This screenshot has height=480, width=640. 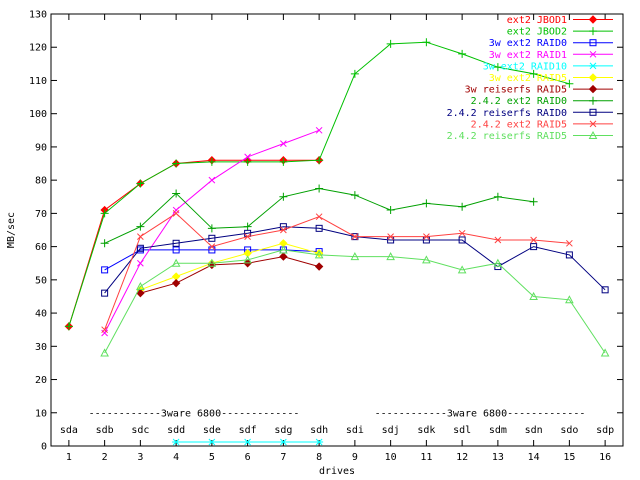 I want to click on y-tick-label-10: 100, so click(x=38, y=114).